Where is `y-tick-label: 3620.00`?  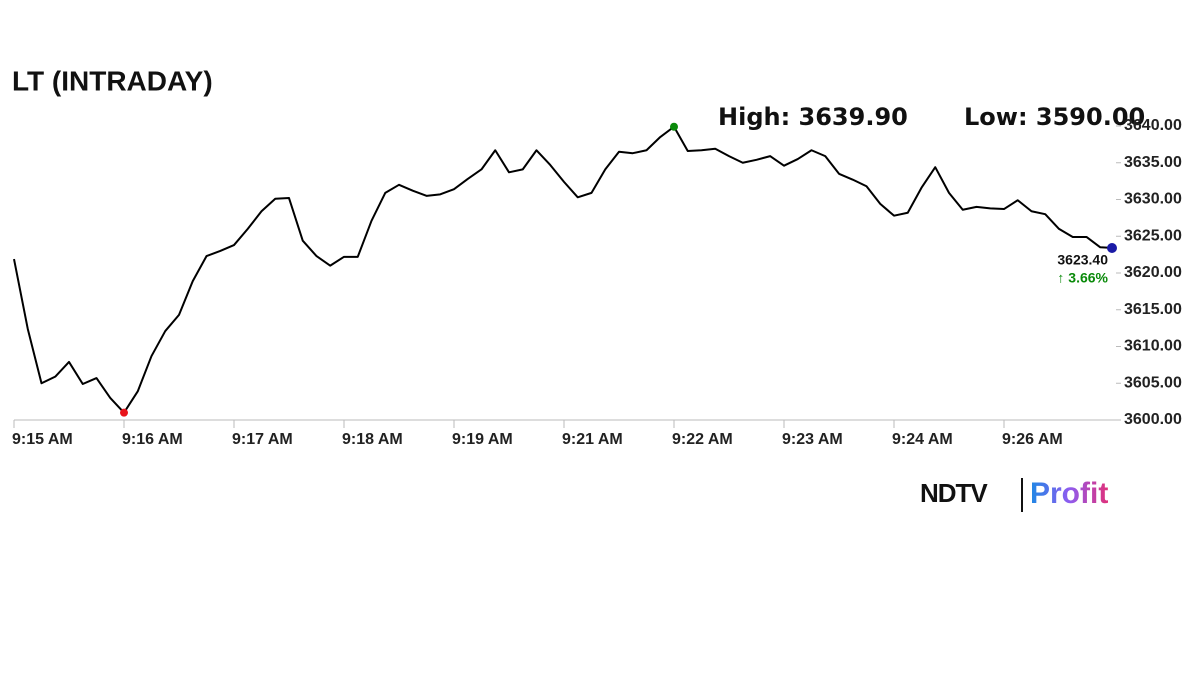 y-tick-label: 3620.00 is located at coordinates (1153, 272).